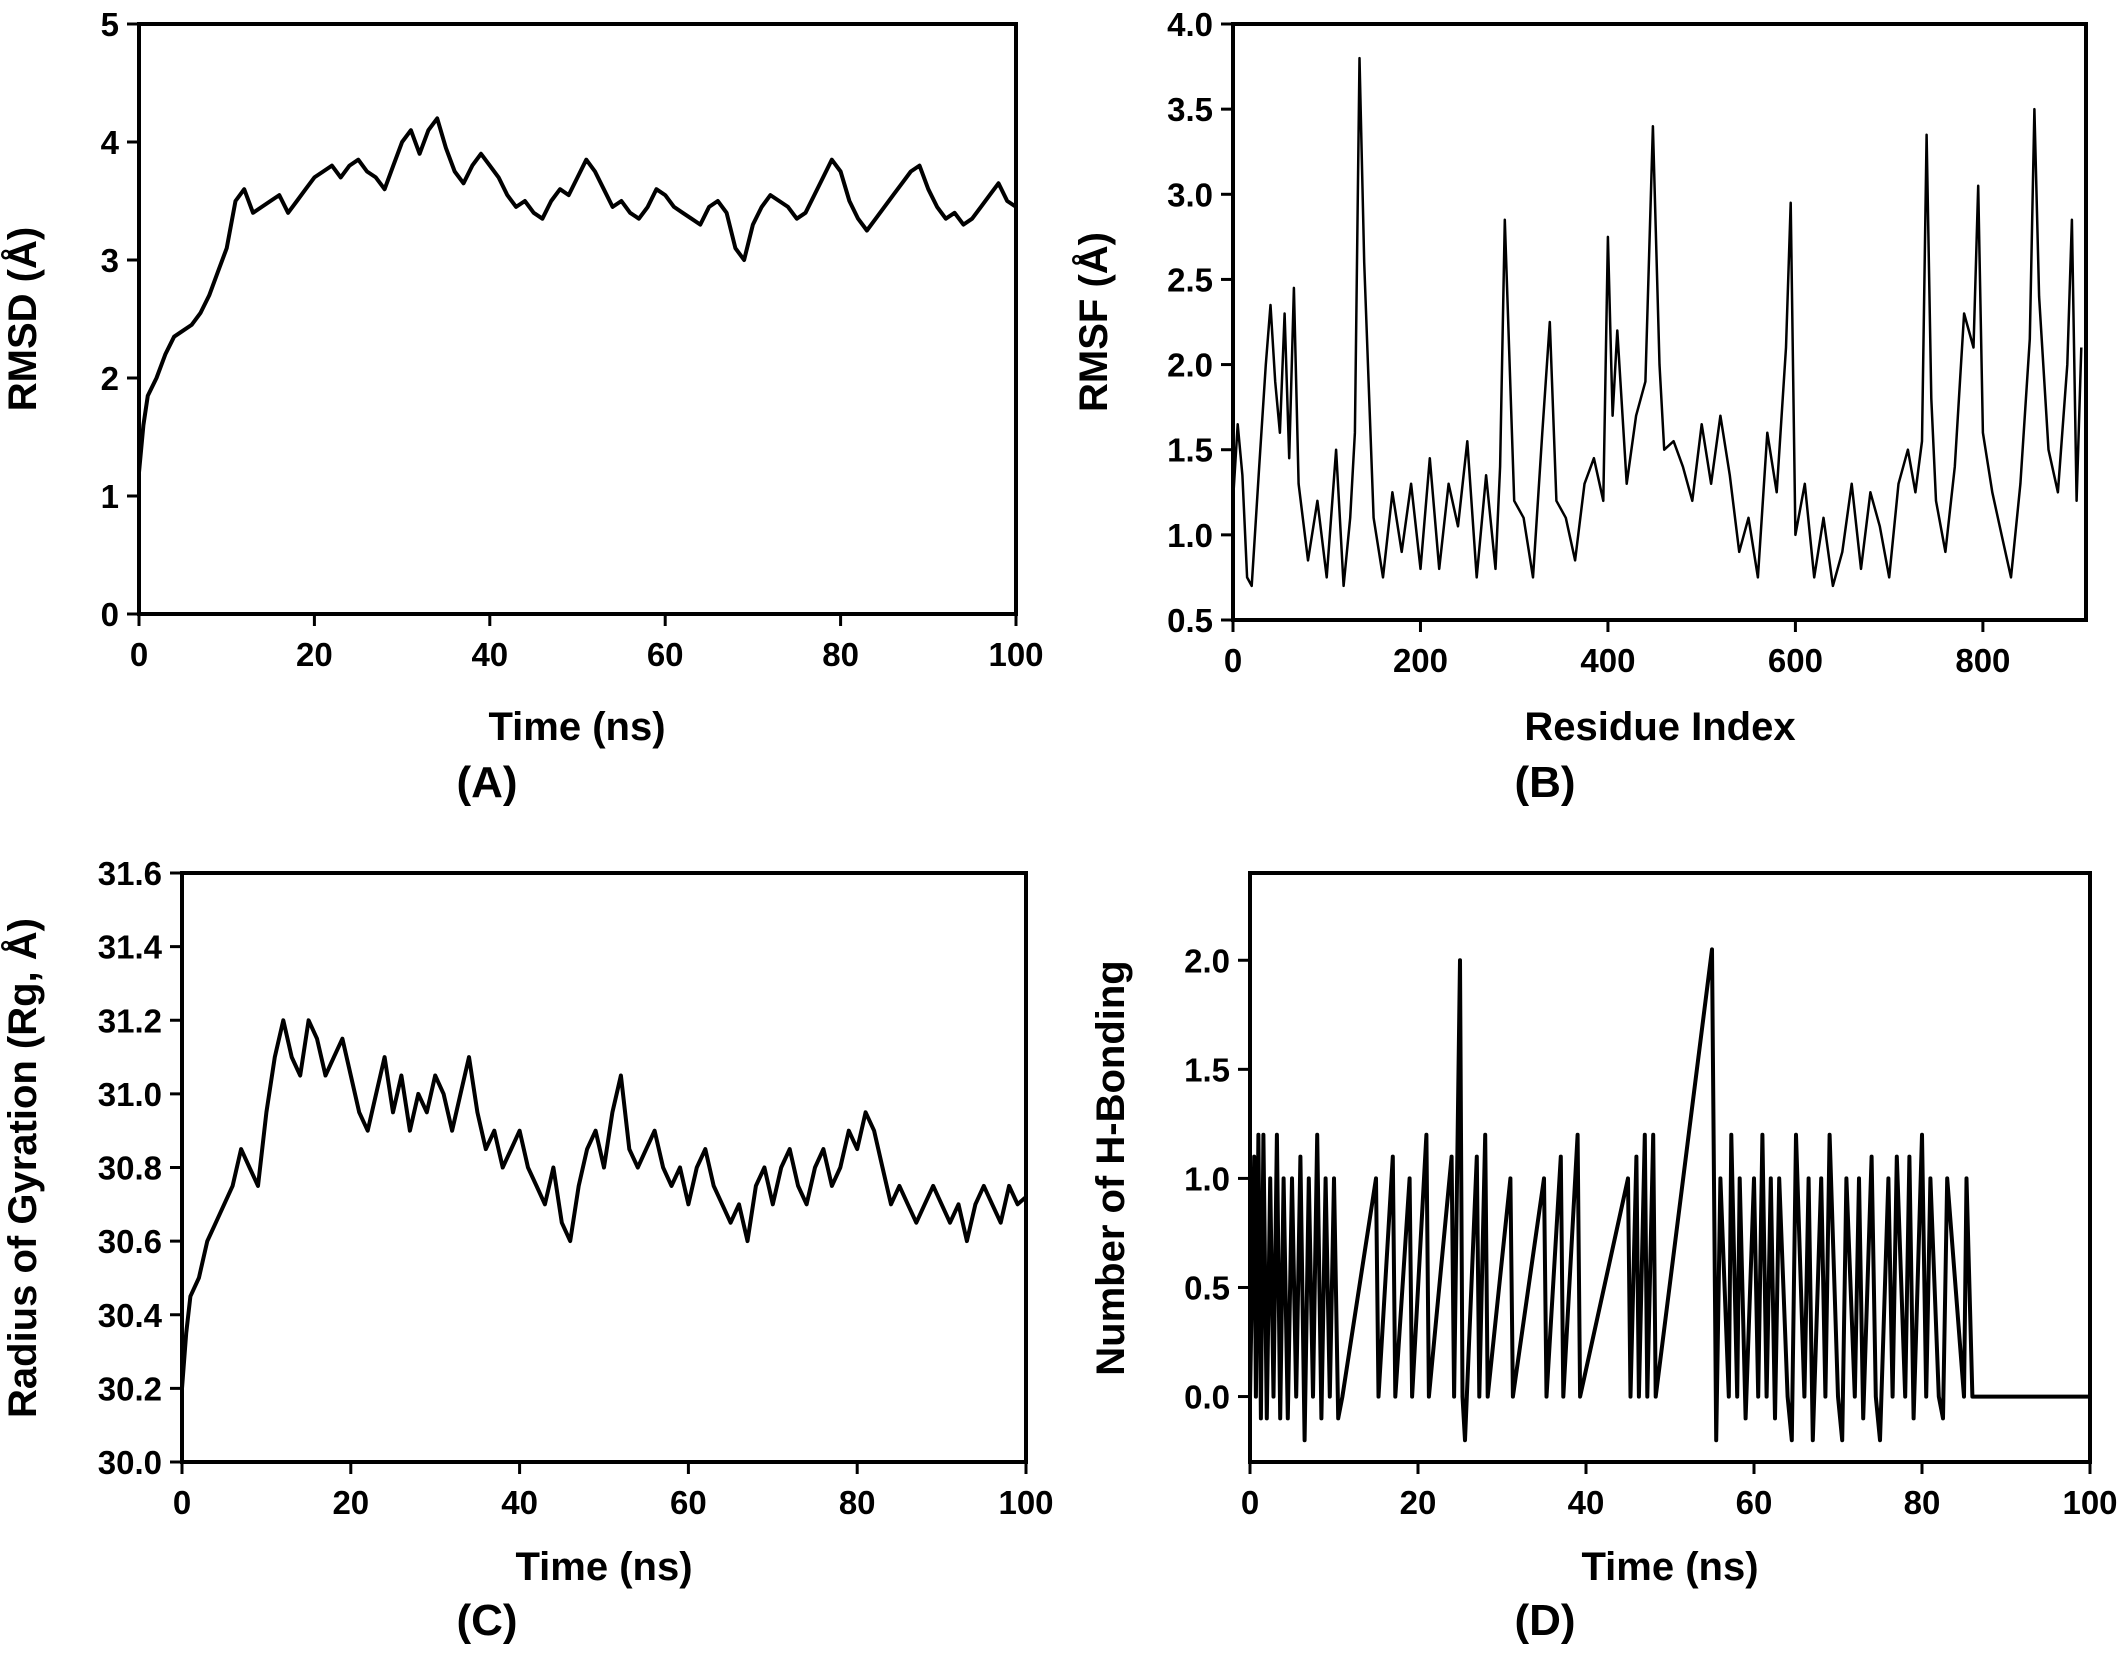  What do you see at coordinates (1795, 660) in the screenshot?
I see `x-tick-label: 600` at bounding box center [1795, 660].